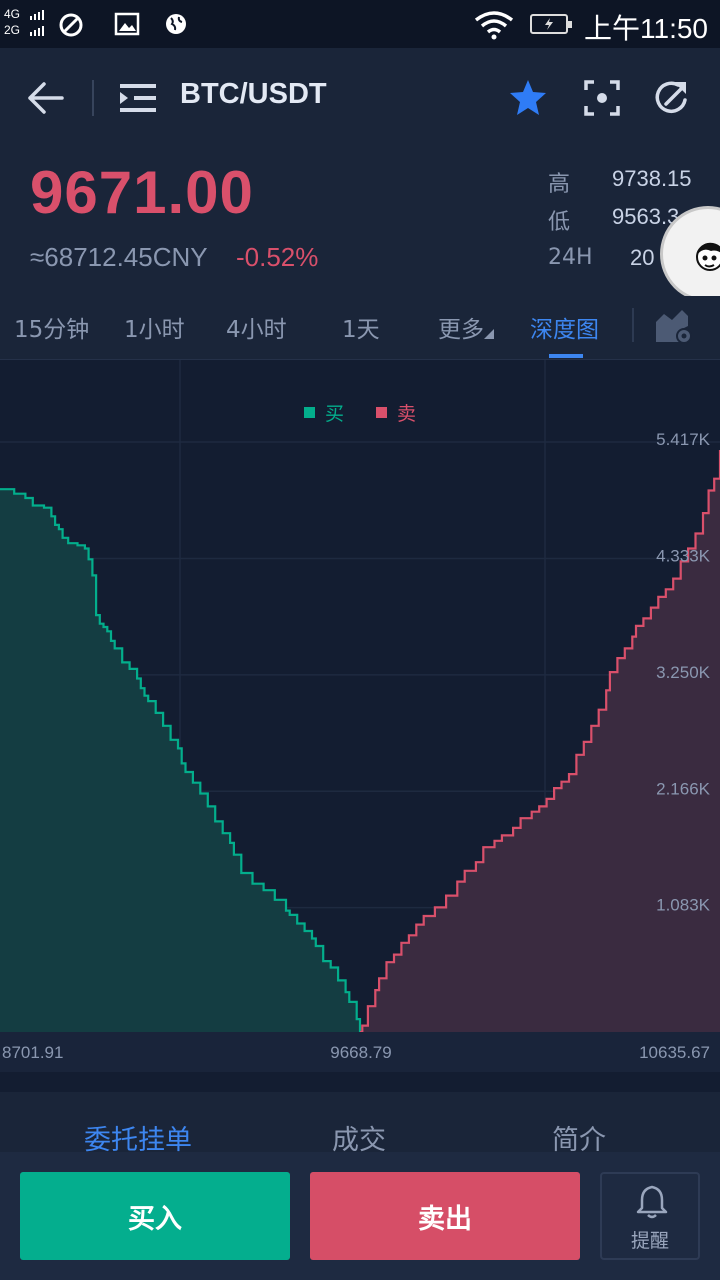  I want to click on back-arrow-icon, so click(46, 98).